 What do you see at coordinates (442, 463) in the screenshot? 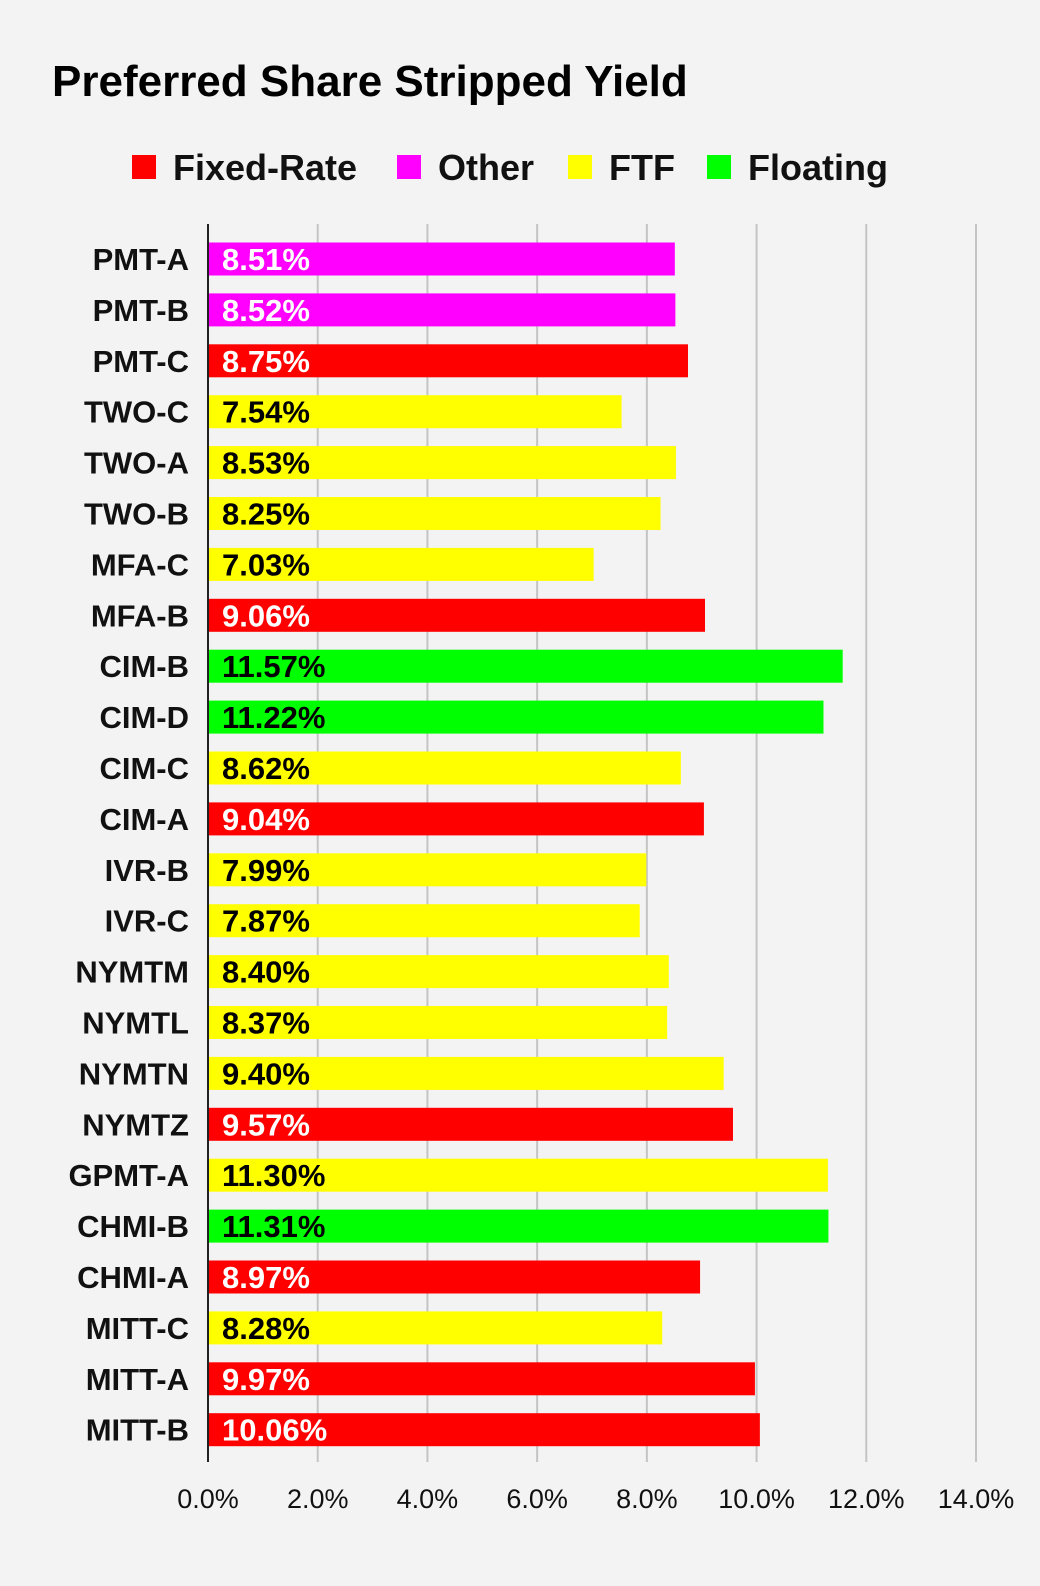
I see `bar-two-a` at bounding box center [442, 463].